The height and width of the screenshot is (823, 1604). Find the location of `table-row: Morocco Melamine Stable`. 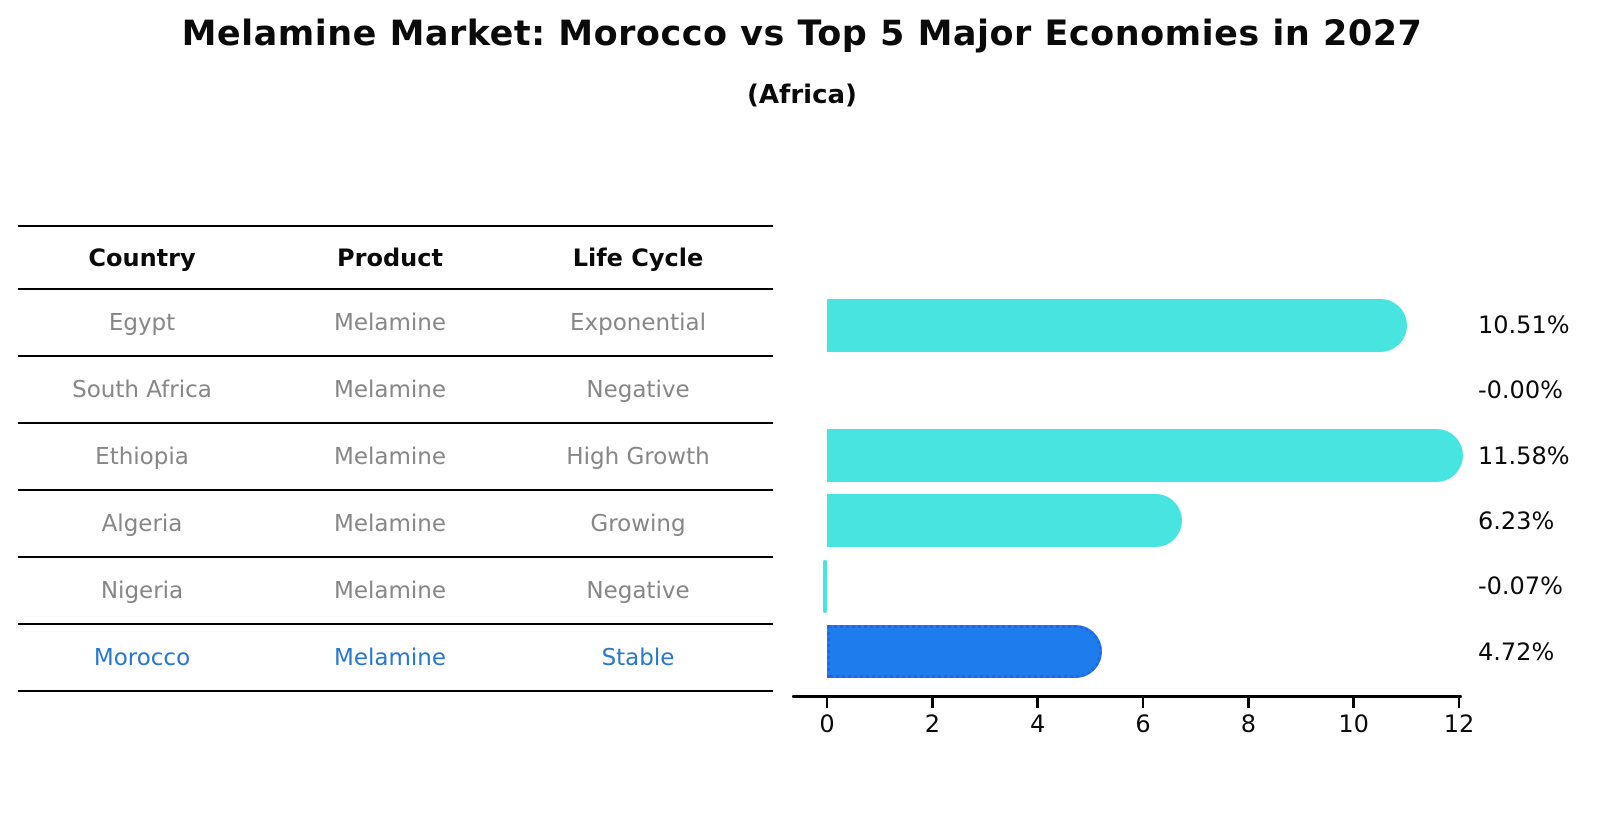

table-row: Morocco Melamine Stable is located at coordinates (395, 658).